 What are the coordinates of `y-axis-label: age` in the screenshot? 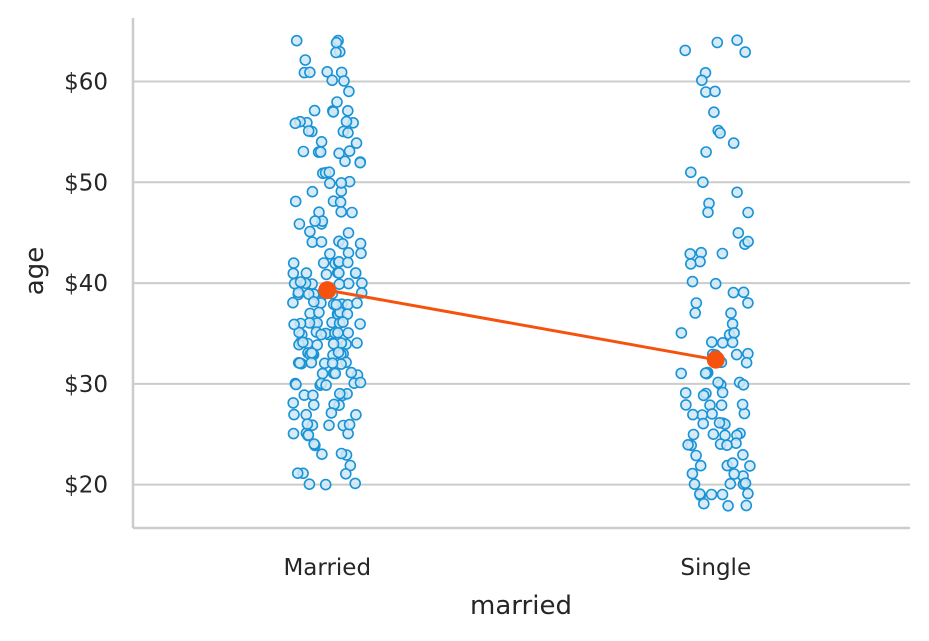 It's located at (35, 271).